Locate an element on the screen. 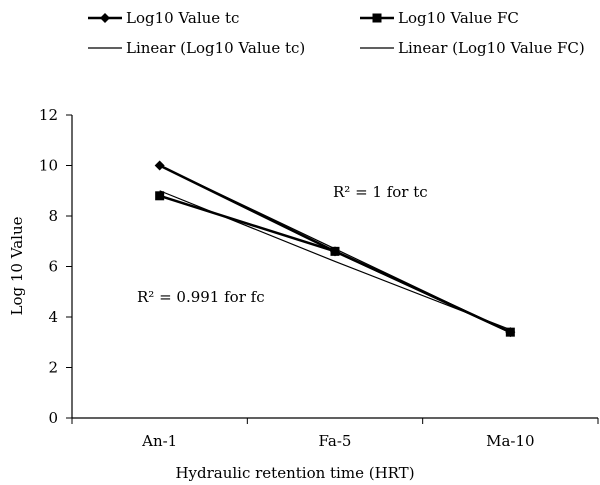 The width and height of the screenshot is (600, 485). y-tick-label-4: 8 is located at coordinates (53, 216).